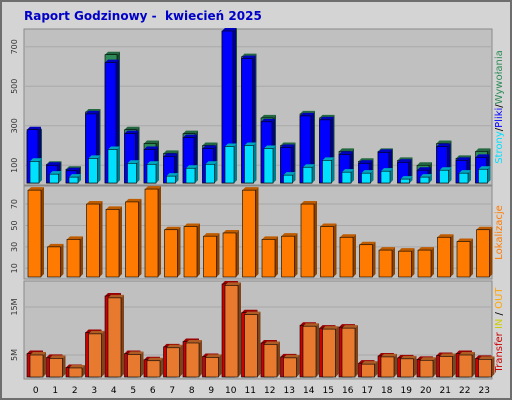  I want to click on y-tick-label: 10, so click(14, 268).